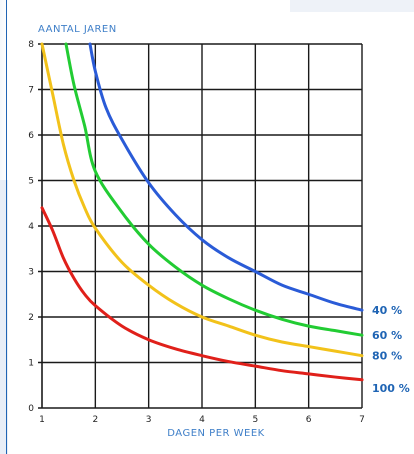 This screenshot has width=414, height=454. I want to click on series-labels: 40 % 60 % 80 % 100 %, so click(391, 349).